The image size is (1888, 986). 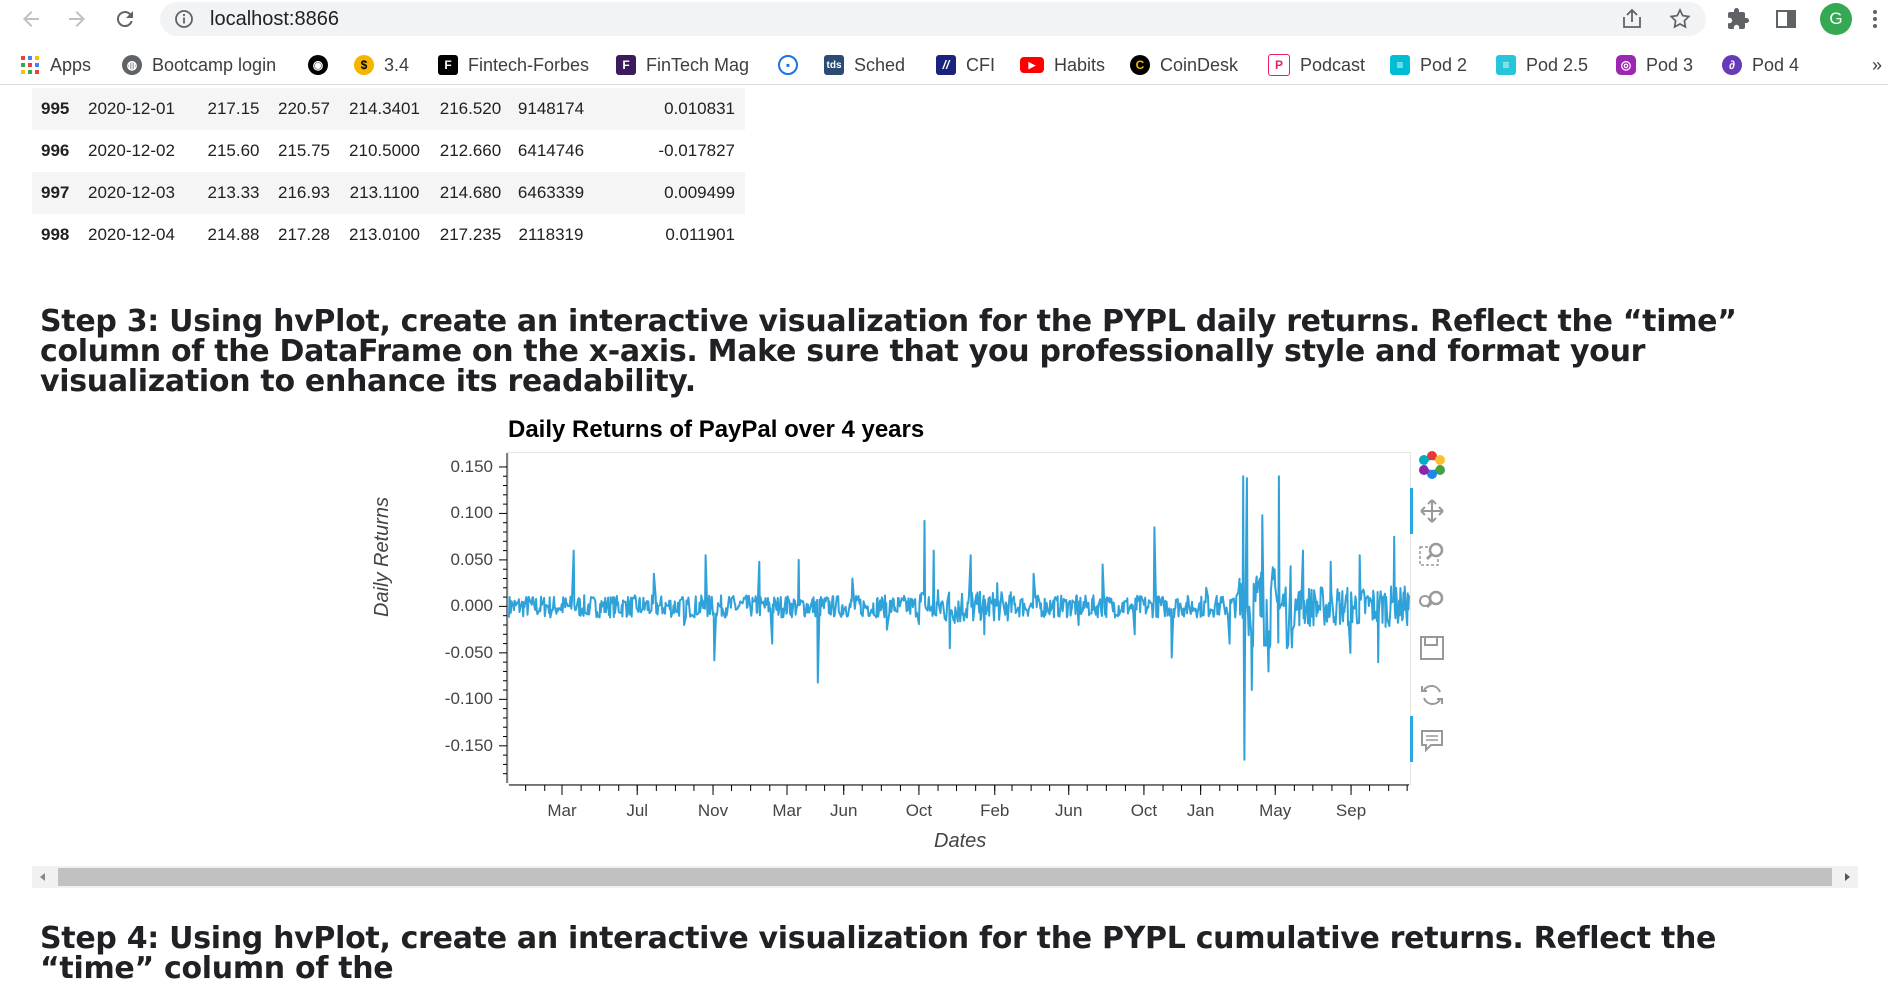 I want to click on bookmark-label: Podcast, so click(x=1333, y=64).